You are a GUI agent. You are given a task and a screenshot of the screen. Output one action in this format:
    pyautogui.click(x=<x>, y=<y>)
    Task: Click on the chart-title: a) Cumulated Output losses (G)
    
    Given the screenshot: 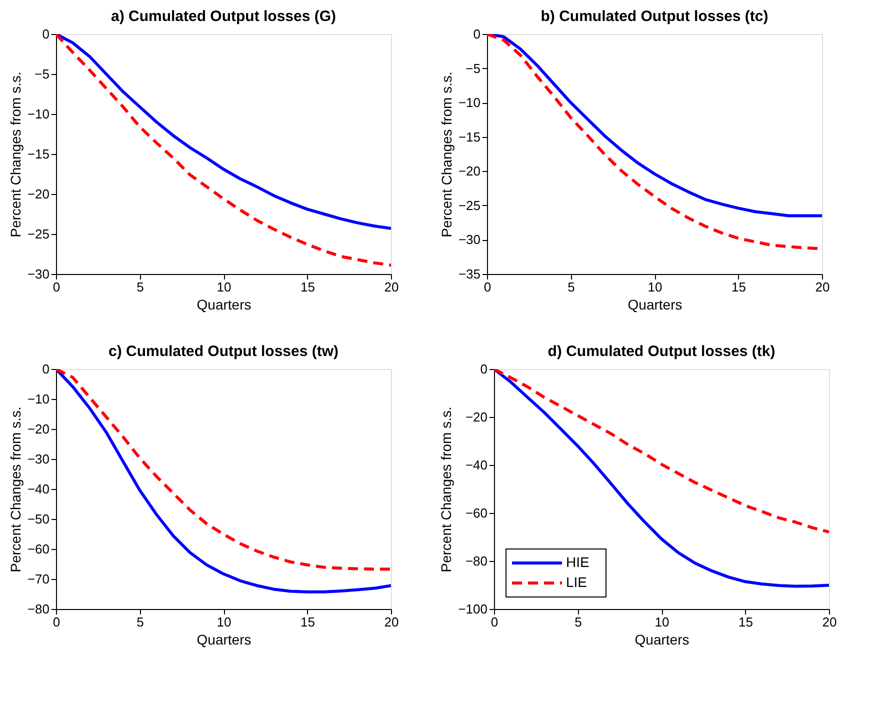 What is the action you would take?
    pyautogui.click(x=223, y=16)
    